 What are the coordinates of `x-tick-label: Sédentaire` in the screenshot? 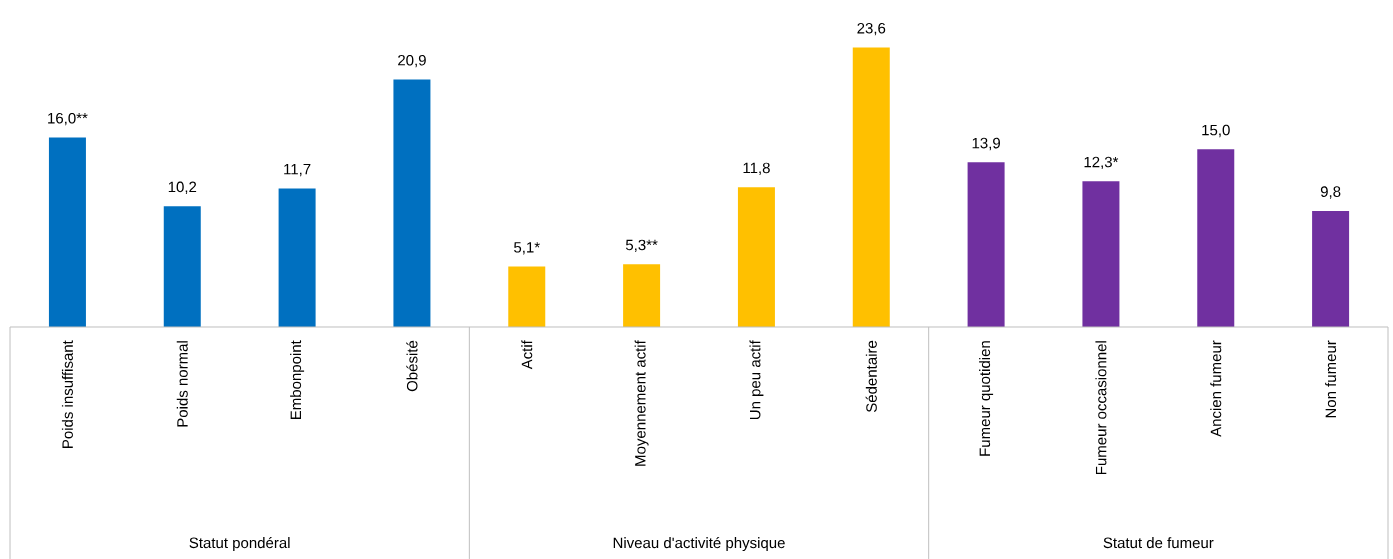 It's located at (871, 376).